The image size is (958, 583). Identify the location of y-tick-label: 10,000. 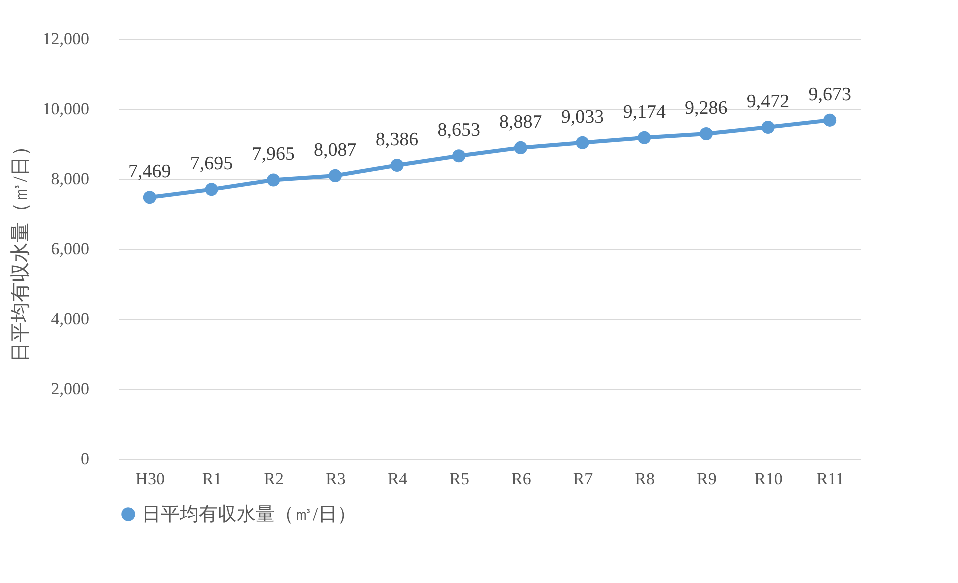
(66, 109).